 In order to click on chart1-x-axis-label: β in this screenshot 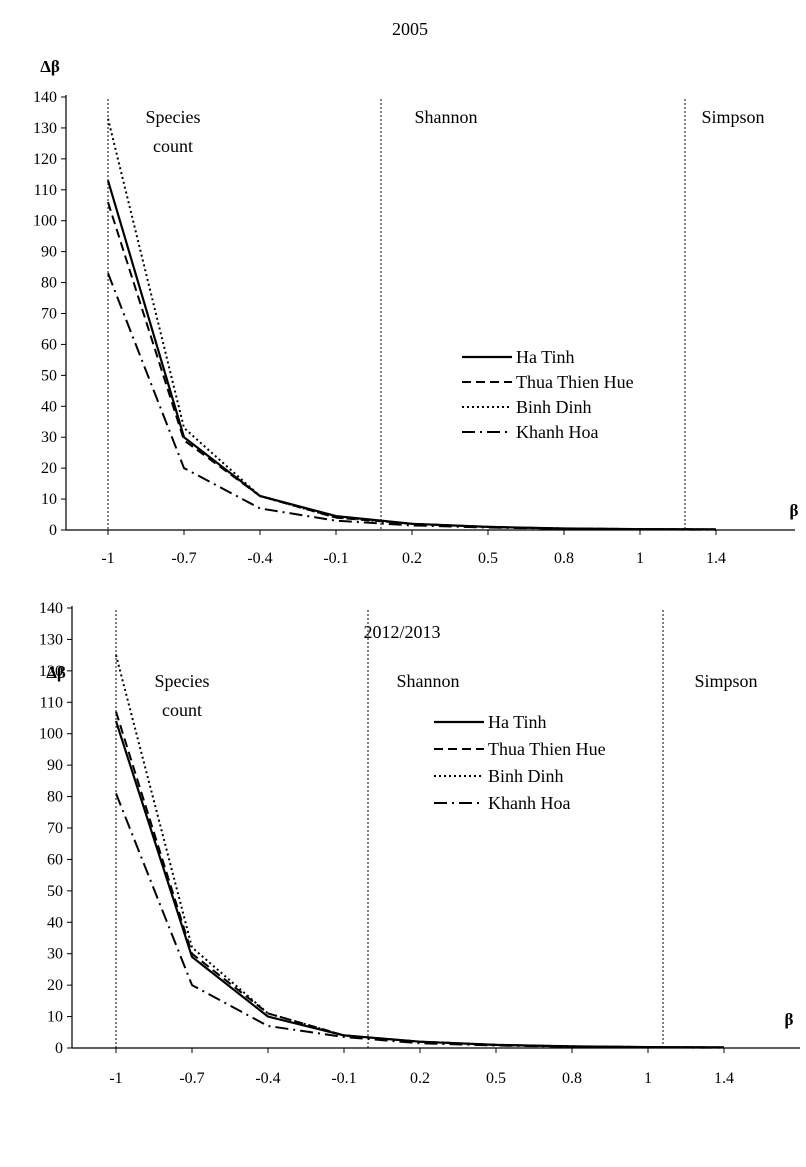, I will do `click(794, 510)`.